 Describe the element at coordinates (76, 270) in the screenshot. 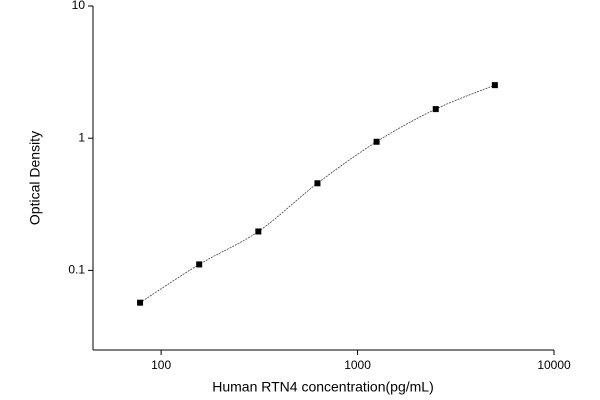

I see `y-tick-label: 0.1` at that location.